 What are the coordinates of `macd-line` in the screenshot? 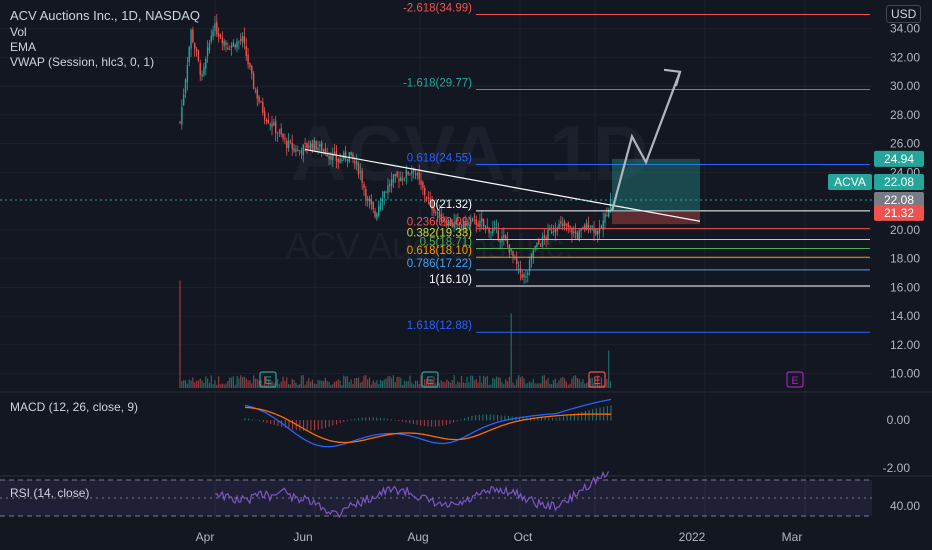 It's located at (428, 423).